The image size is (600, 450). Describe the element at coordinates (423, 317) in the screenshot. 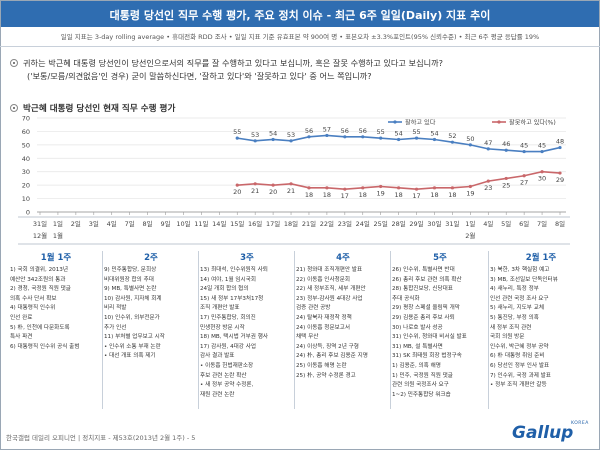

I see `issue-item: 29) 김용준 총리 후보 사퇴` at that location.